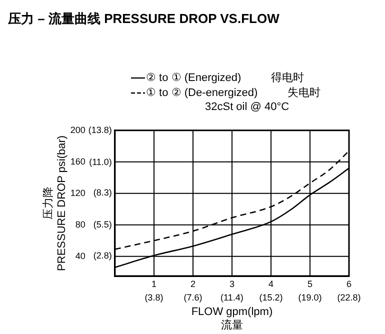  What do you see at coordinates (102, 255) in the screenshot?
I see `y2-tick-label: (2.8)` at bounding box center [102, 255].